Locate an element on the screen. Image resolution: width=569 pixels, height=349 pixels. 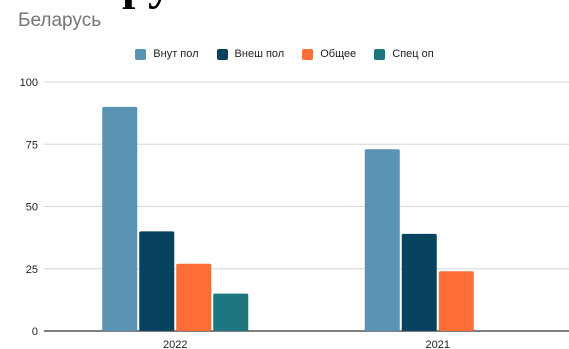
legend-label: Внут пол is located at coordinates (176, 54).